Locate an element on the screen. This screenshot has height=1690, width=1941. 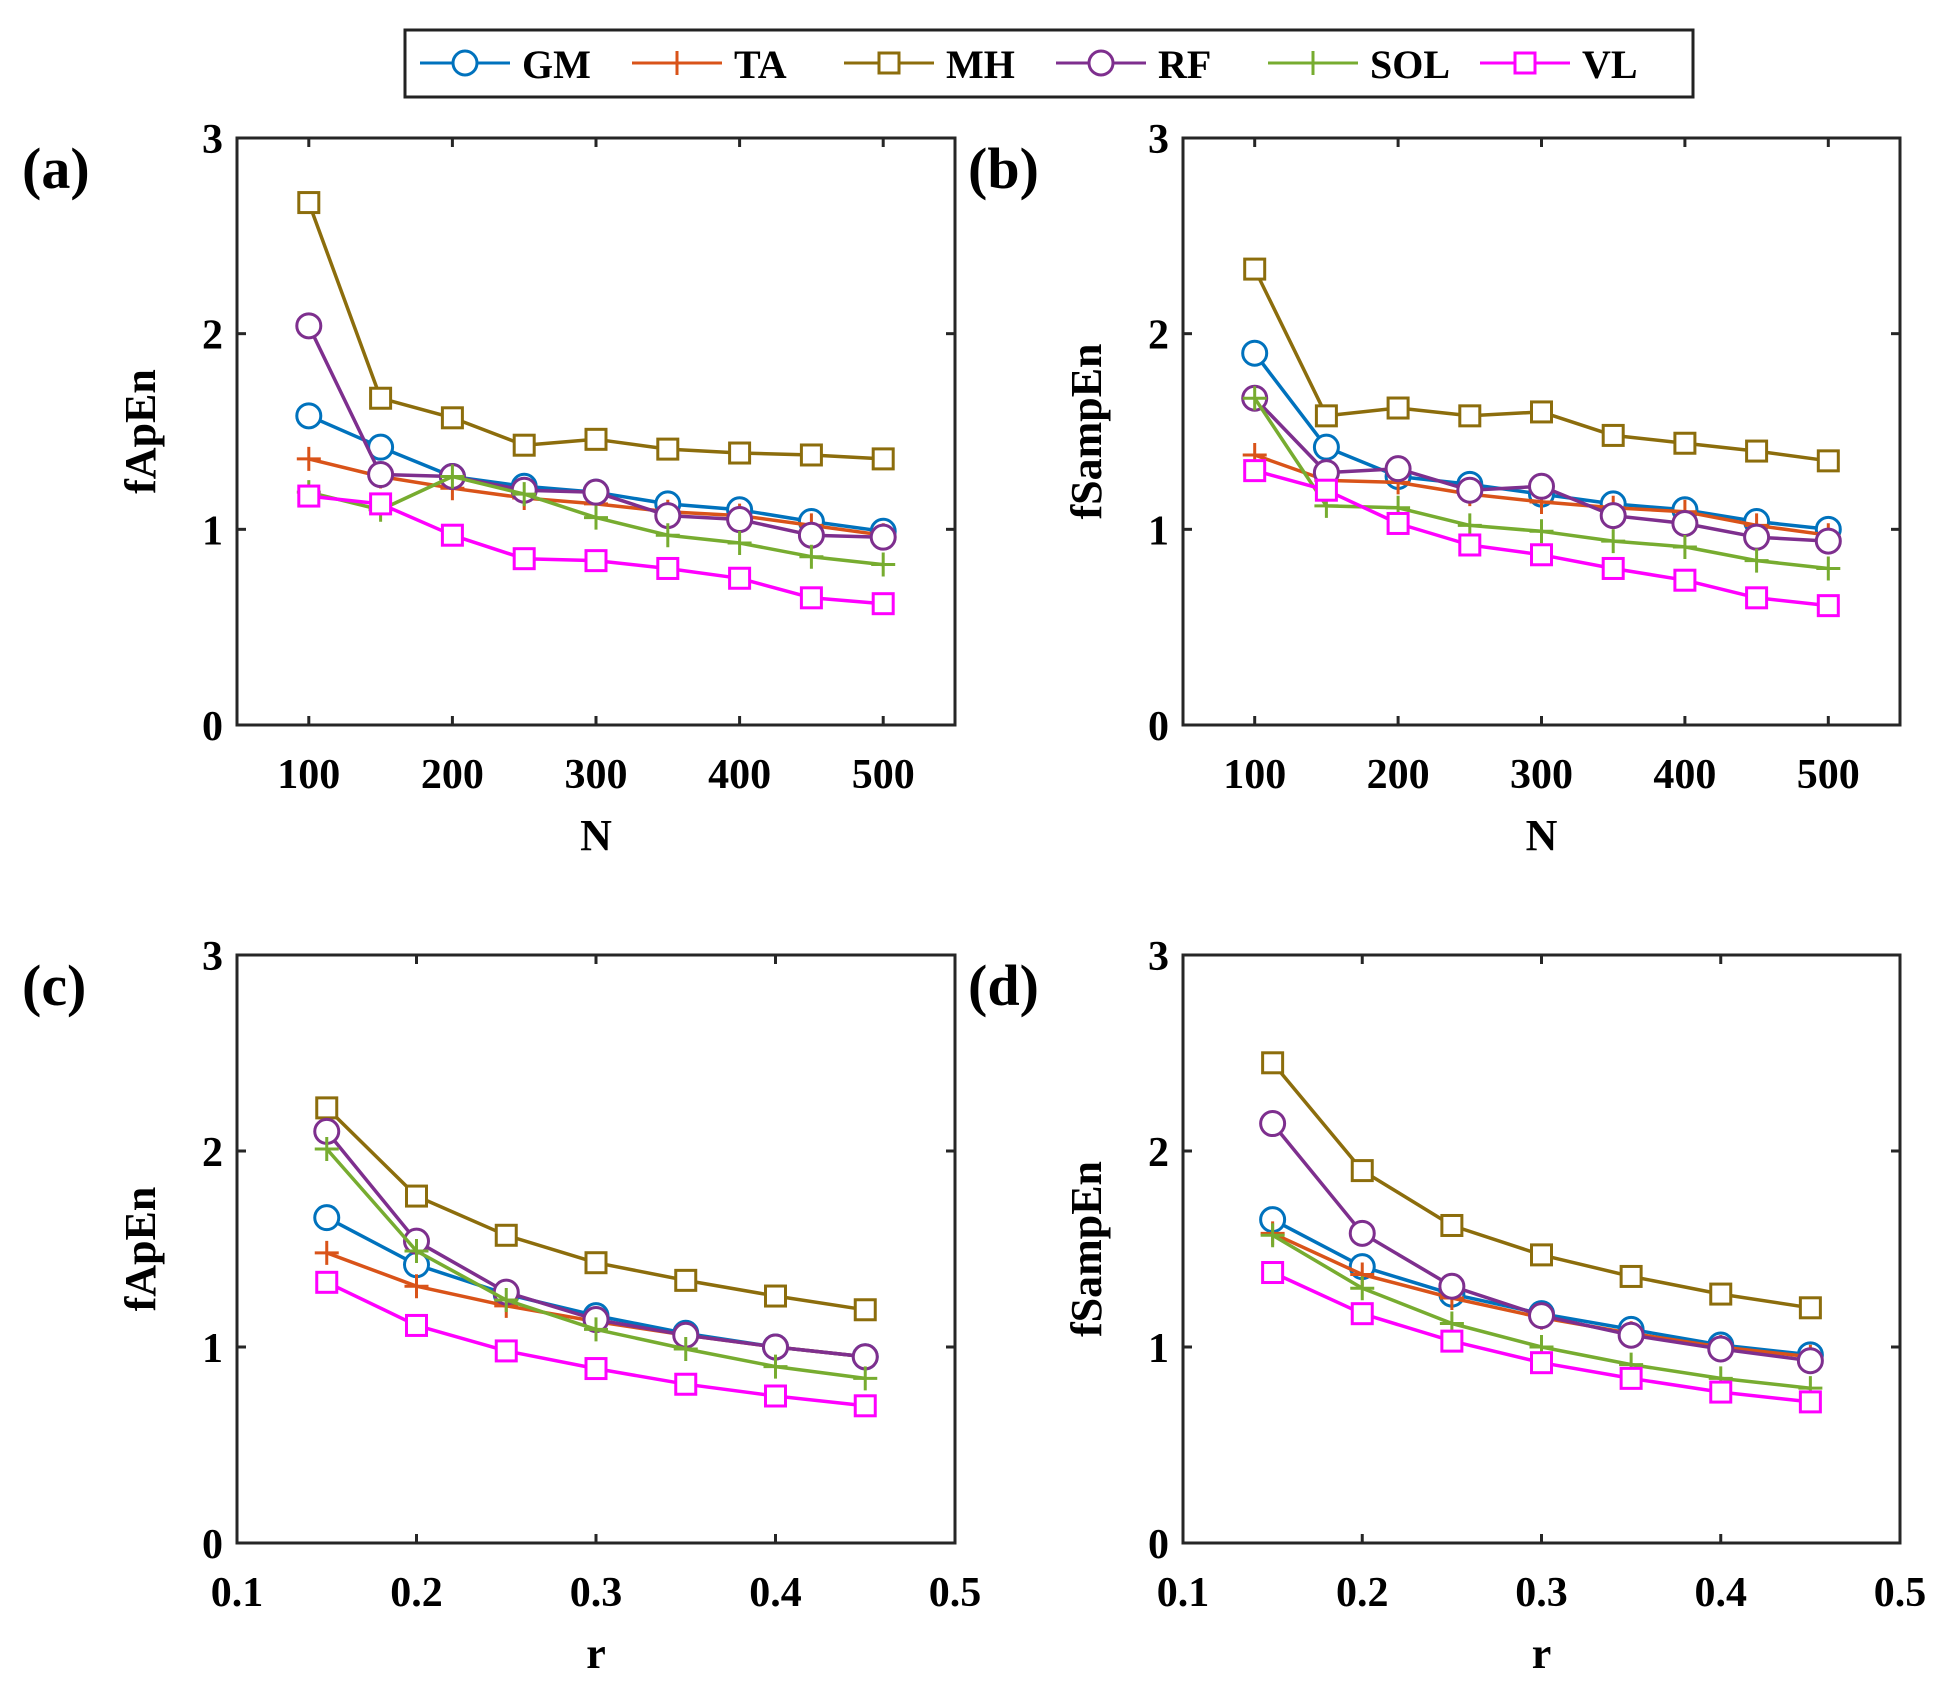
series-rf is located at coordinates (1541, 1242).